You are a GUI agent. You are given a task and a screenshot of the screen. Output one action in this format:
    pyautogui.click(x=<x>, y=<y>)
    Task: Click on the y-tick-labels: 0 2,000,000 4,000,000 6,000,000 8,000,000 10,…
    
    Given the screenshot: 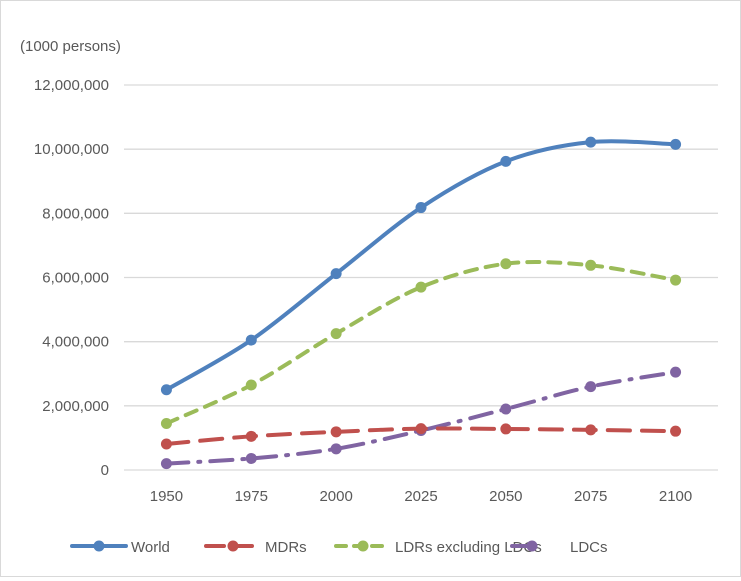 What is the action you would take?
    pyautogui.click(x=71, y=278)
    